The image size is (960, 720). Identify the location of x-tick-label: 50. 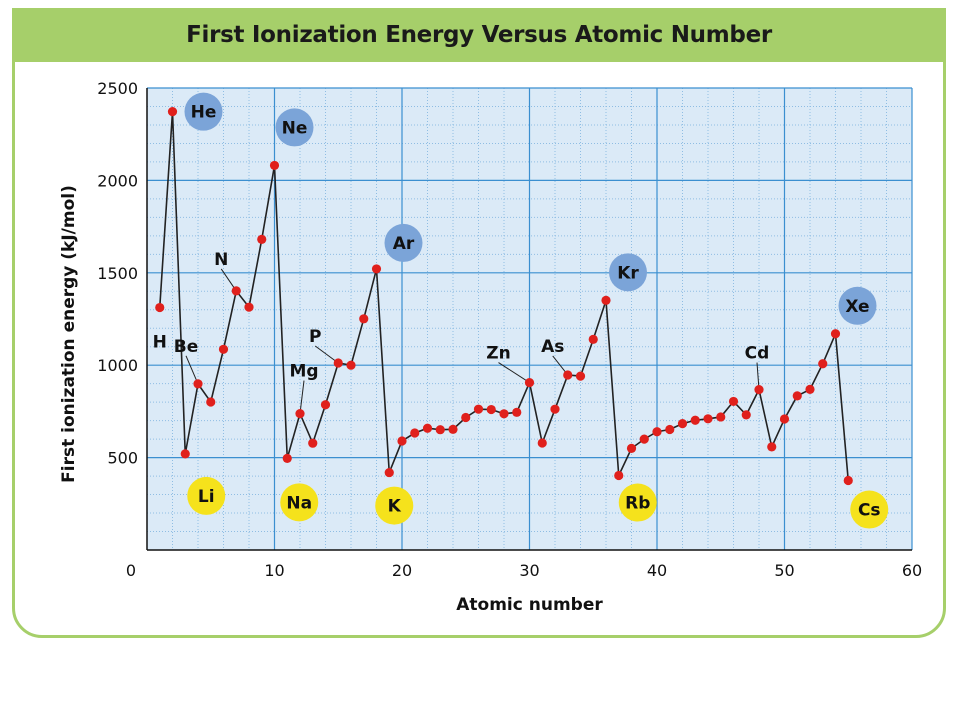
(784, 570).